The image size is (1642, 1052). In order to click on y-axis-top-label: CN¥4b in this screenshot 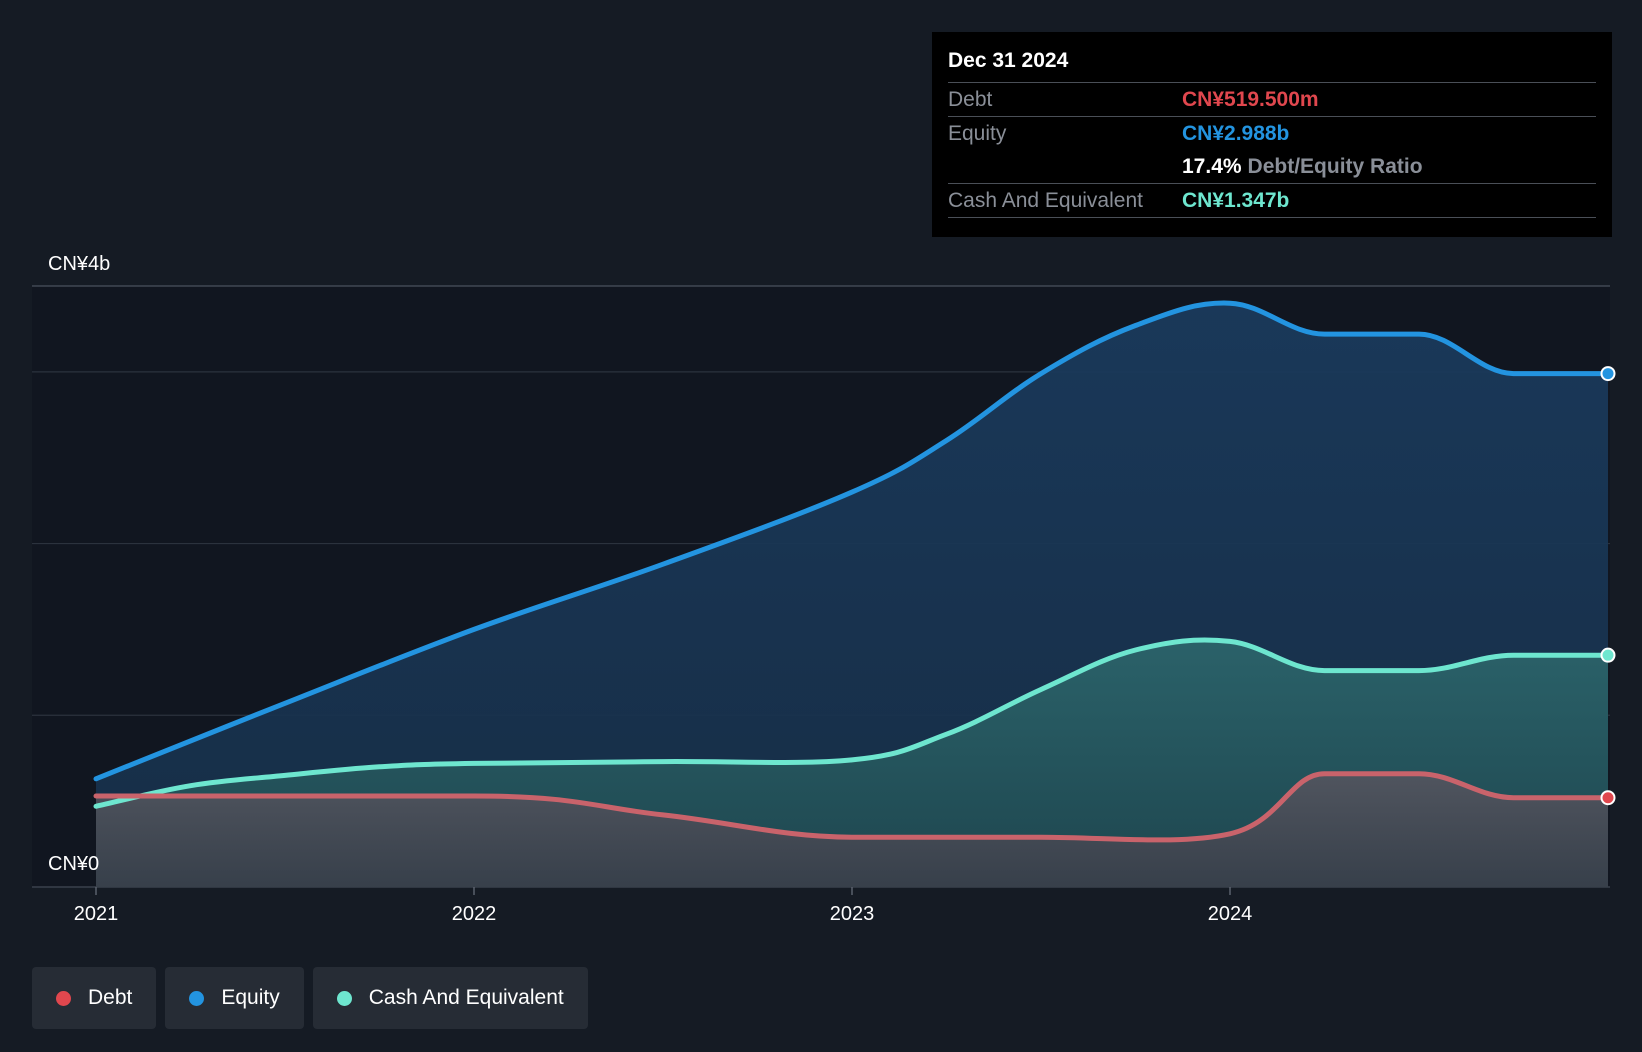, I will do `click(79, 264)`.